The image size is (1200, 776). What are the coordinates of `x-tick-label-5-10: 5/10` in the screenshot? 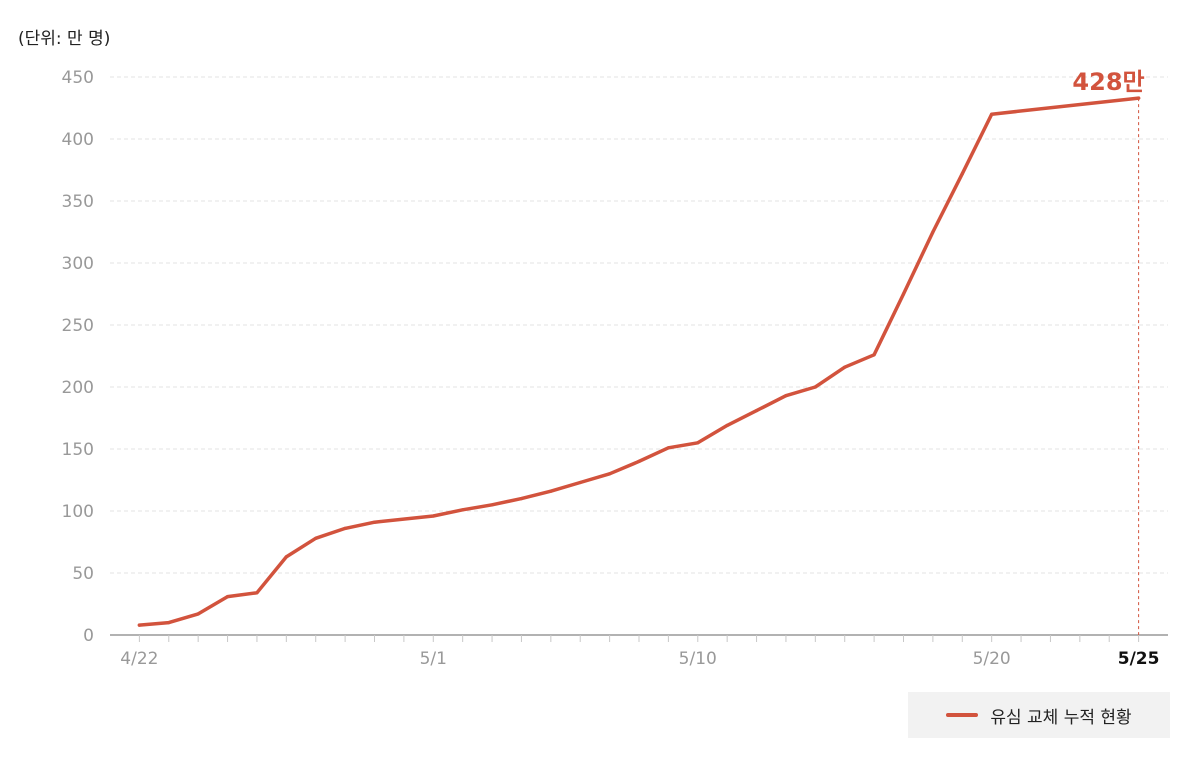 It's located at (698, 659).